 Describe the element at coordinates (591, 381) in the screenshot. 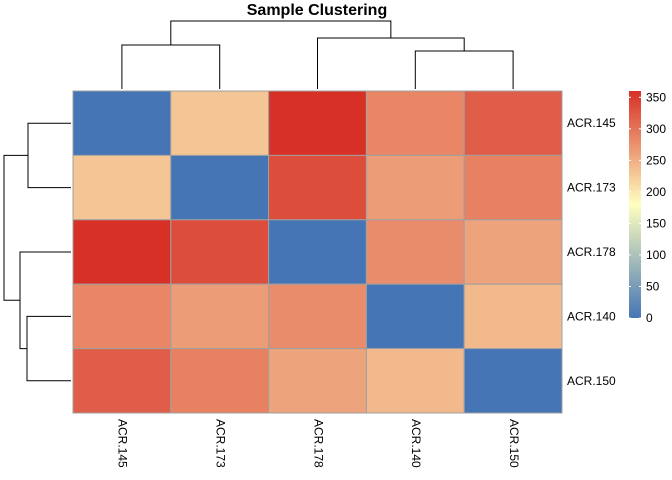

I see `row-label: ACR.150` at that location.